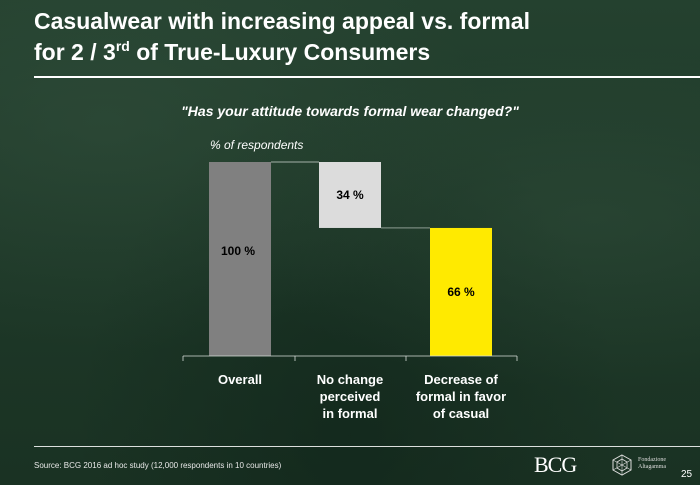 This screenshot has height=485, width=700. What do you see at coordinates (122, 46) in the screenshot?
I see `title-superscript: rd` at bounding box center [122, 46].